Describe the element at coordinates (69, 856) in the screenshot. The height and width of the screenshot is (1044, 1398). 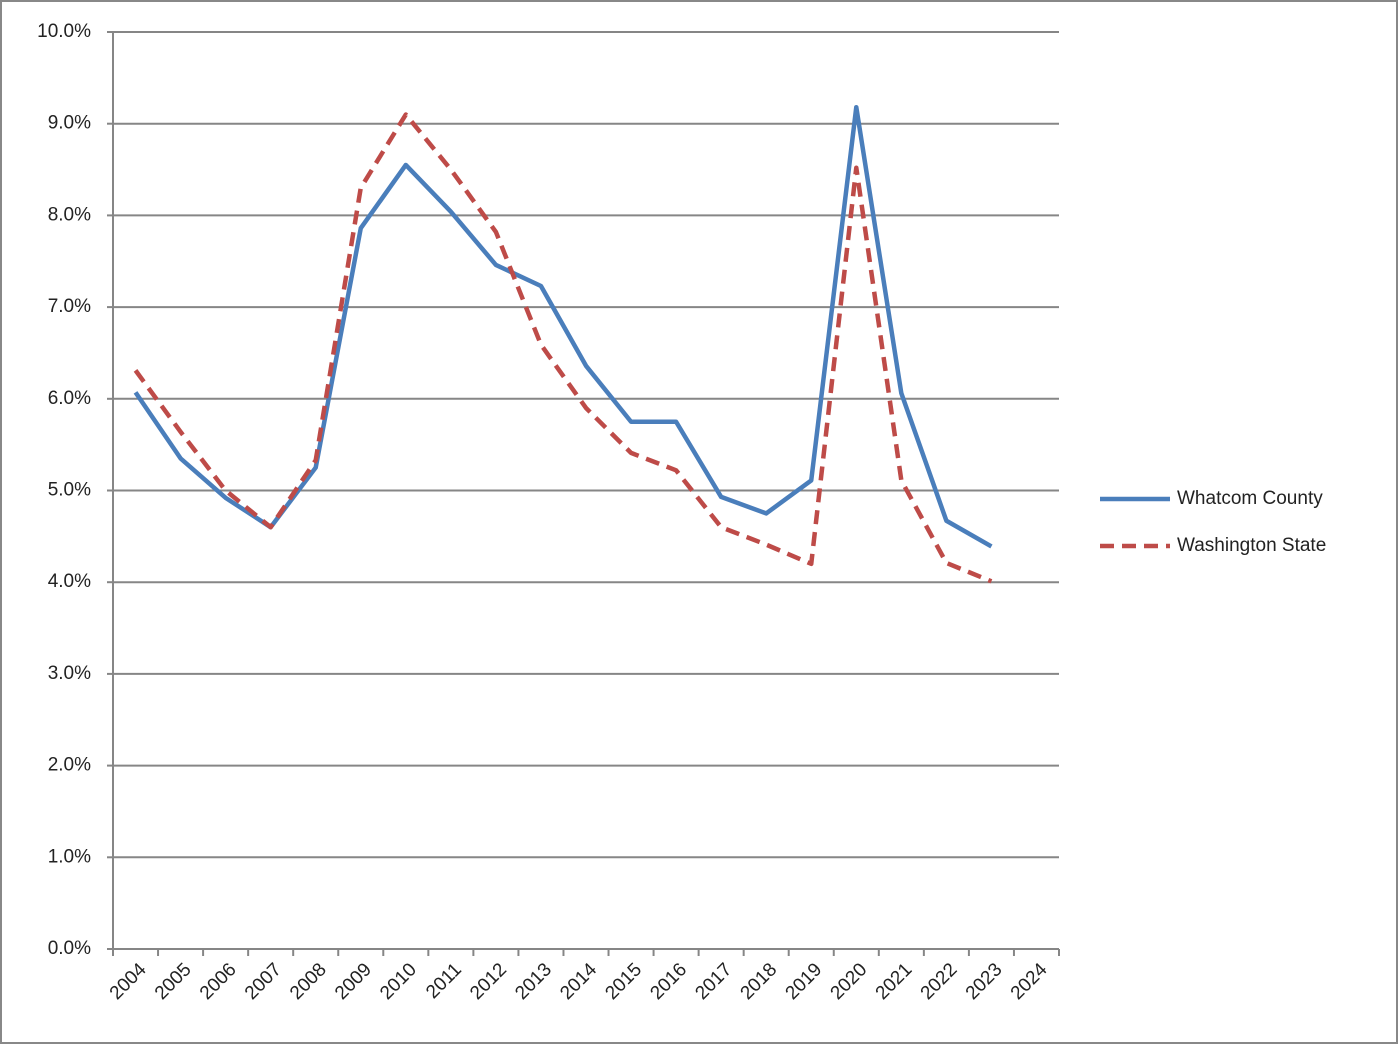
I see `y-tick-label: 1.0%` at that location.